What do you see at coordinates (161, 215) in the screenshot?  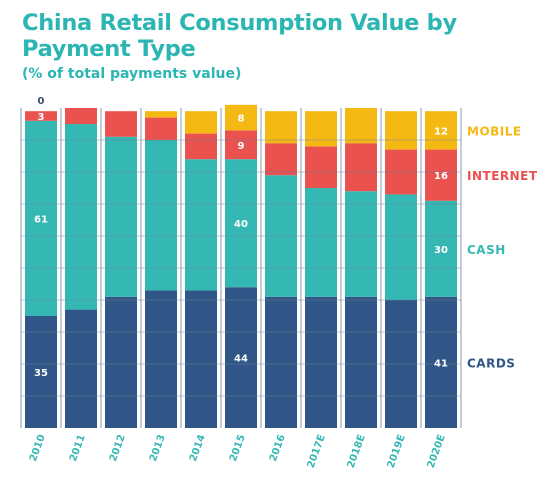 I see `bar-cash-2013` at bounding box center [161, 215].